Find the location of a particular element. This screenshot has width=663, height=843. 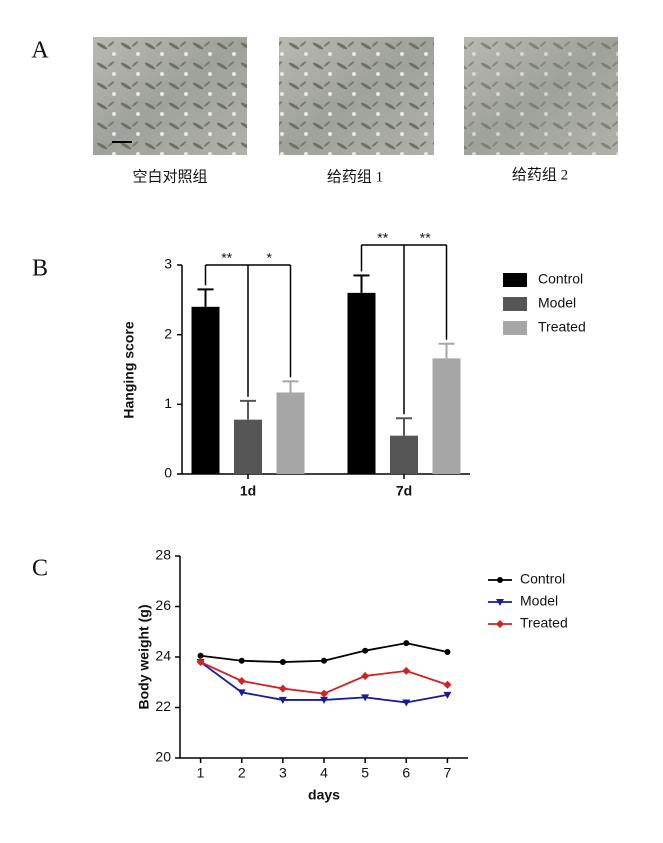

y-tick-label: 2 is located at coordinates (168, 333).